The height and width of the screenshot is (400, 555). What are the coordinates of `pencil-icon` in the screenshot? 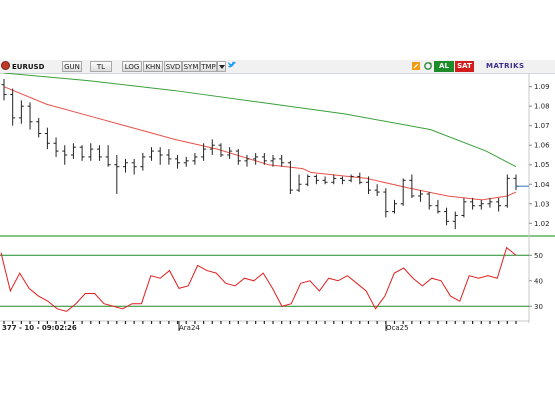 It's located at (416, 66).